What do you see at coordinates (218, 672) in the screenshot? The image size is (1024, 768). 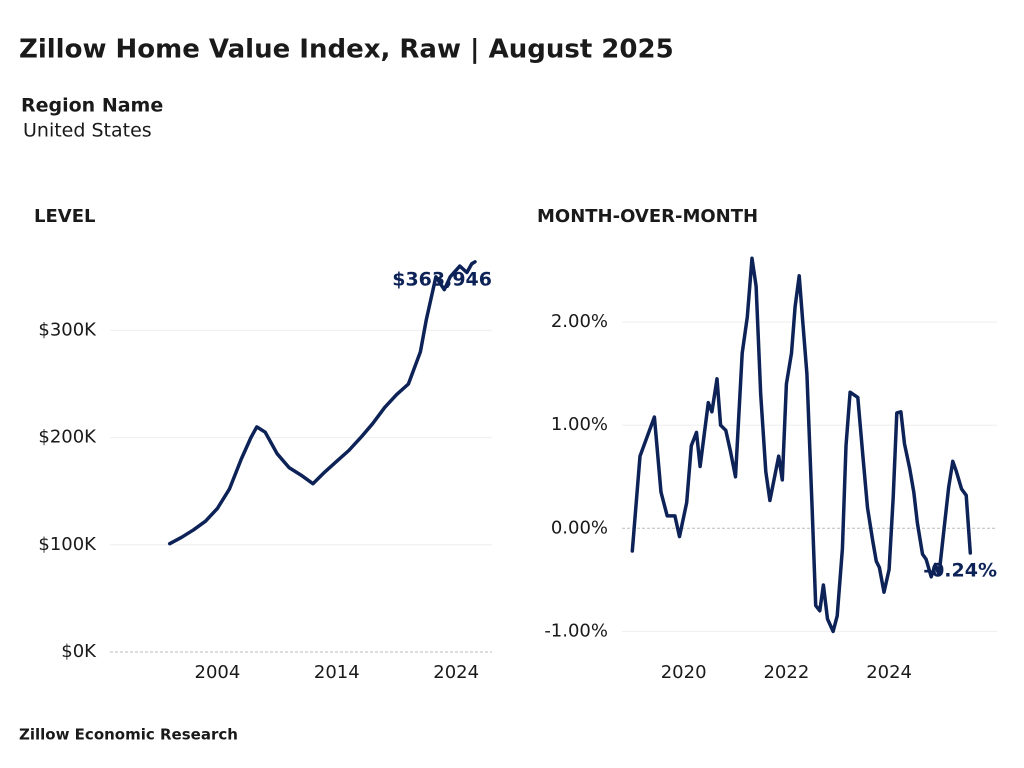 I see `x-tick-label: 2004` at bounding box center [218, 672].